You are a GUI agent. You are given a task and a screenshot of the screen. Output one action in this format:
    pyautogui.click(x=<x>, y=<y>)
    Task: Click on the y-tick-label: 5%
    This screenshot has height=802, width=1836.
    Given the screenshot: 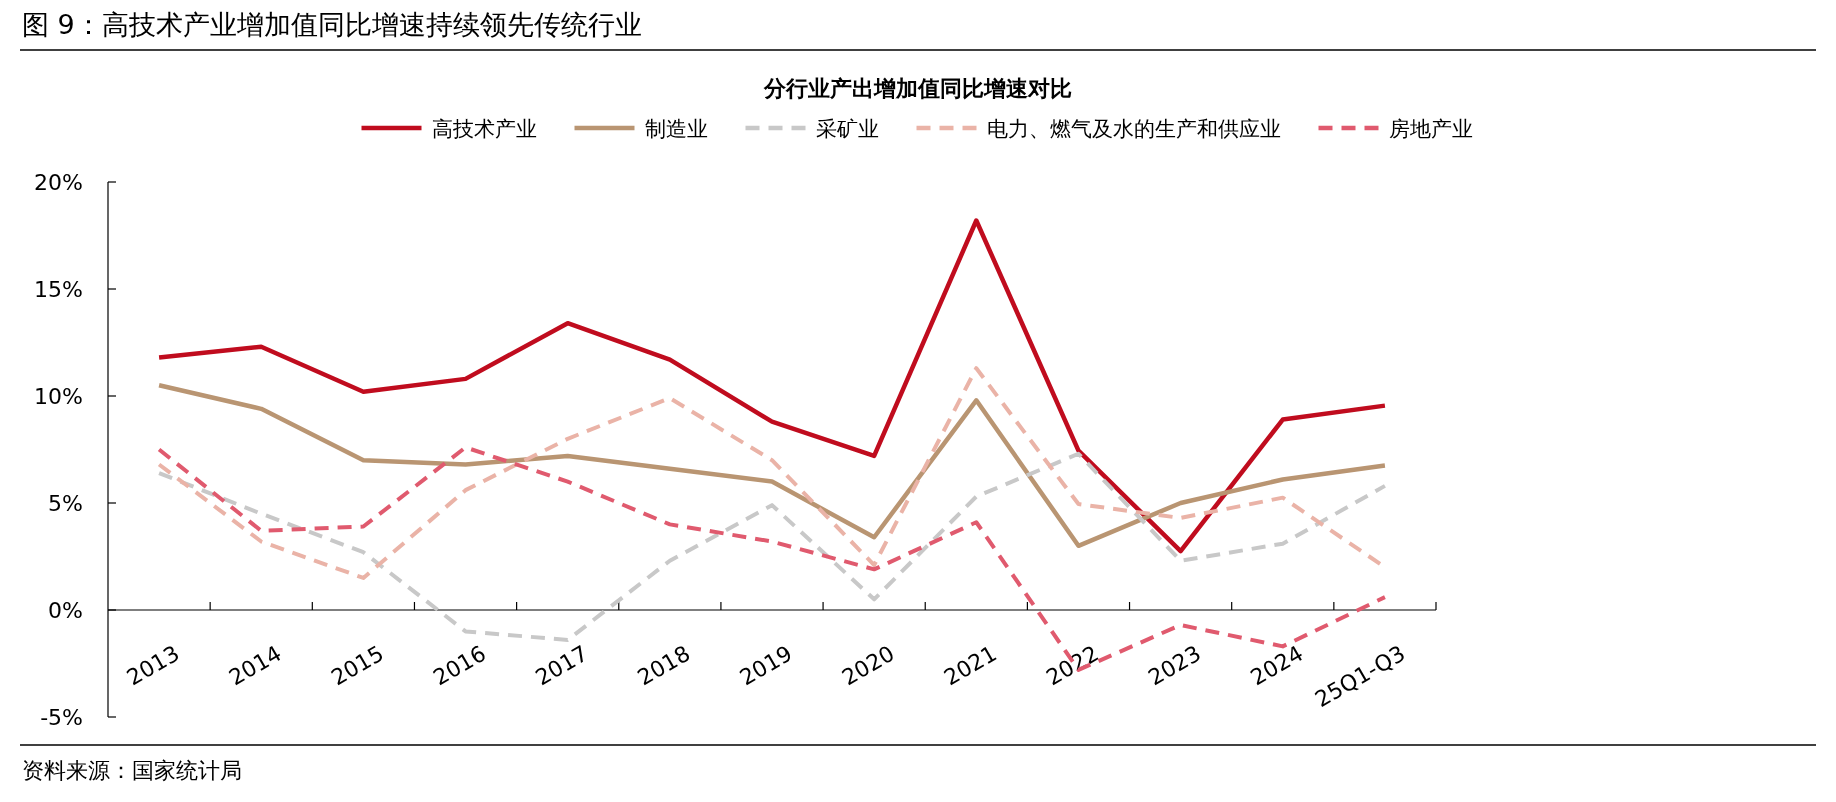 What is the action you would take?
    pyautogui.click(x=65, y=503)
    